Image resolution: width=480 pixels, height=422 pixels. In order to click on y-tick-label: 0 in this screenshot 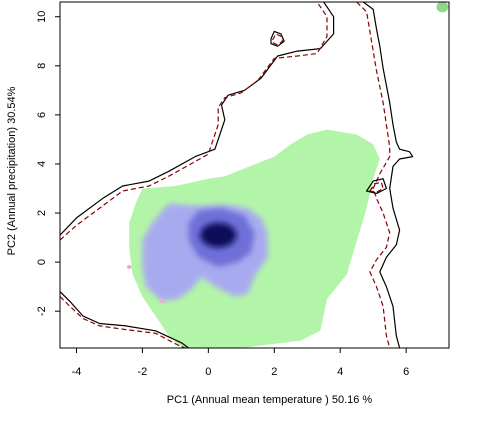, I will do `click(42, 262)`.